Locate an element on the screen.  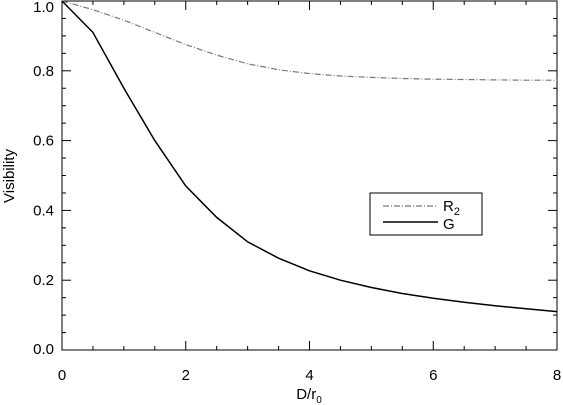
x-tick-label: 4 is located at coordinates (309, 375).